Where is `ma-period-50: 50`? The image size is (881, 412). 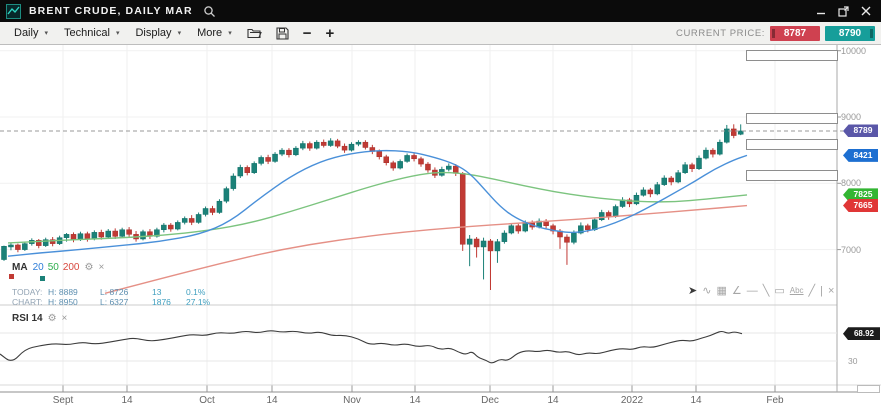
ma-period-50: 50 is located at coordinates (53, 267).